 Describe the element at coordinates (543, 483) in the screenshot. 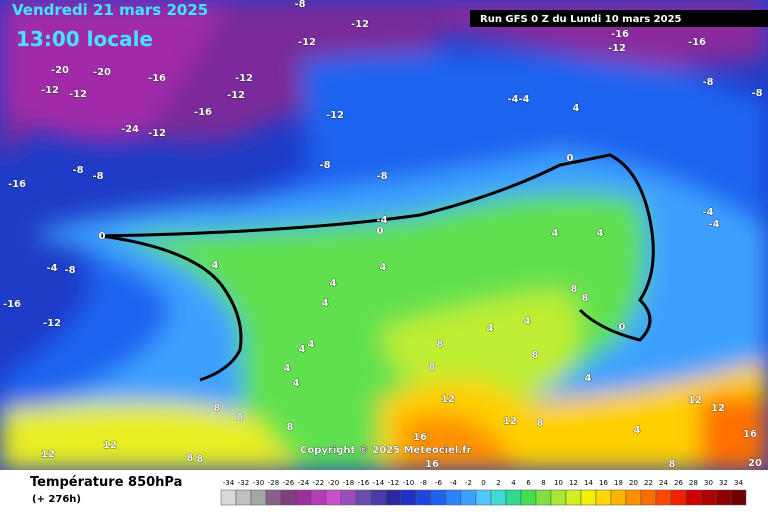

I see `legend-label: 8` at that location.